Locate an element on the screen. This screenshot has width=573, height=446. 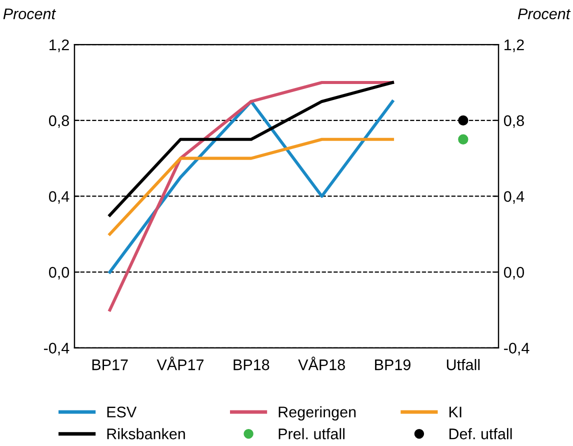
legend-label: Riksbanken is located at coordinates (146, 434).